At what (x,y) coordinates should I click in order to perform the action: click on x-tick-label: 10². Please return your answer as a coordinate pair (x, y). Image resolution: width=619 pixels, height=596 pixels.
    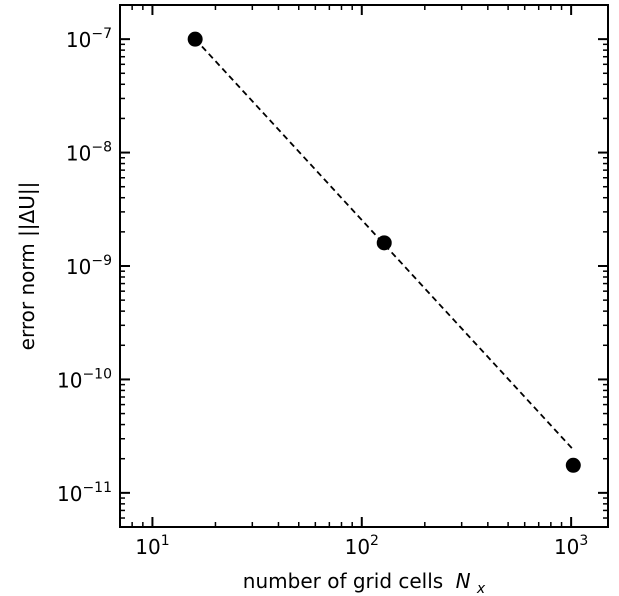
    Looking at the image, I should click on (362, 546).